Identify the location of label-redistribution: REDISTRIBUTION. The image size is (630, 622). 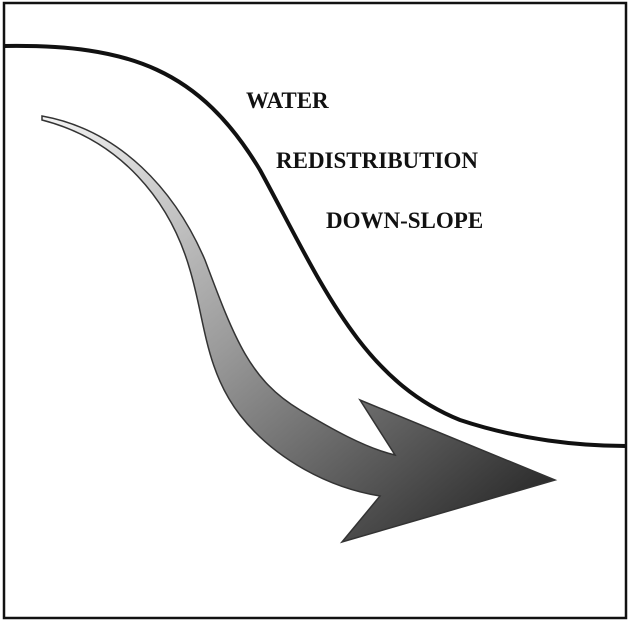
(377, 160).